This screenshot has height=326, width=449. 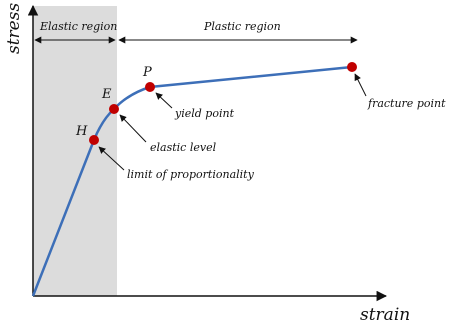 What do you see at coordinates (78, 26) in the screenshot?
I see `region-label: Elastic region` at bounding box center [78, 26].